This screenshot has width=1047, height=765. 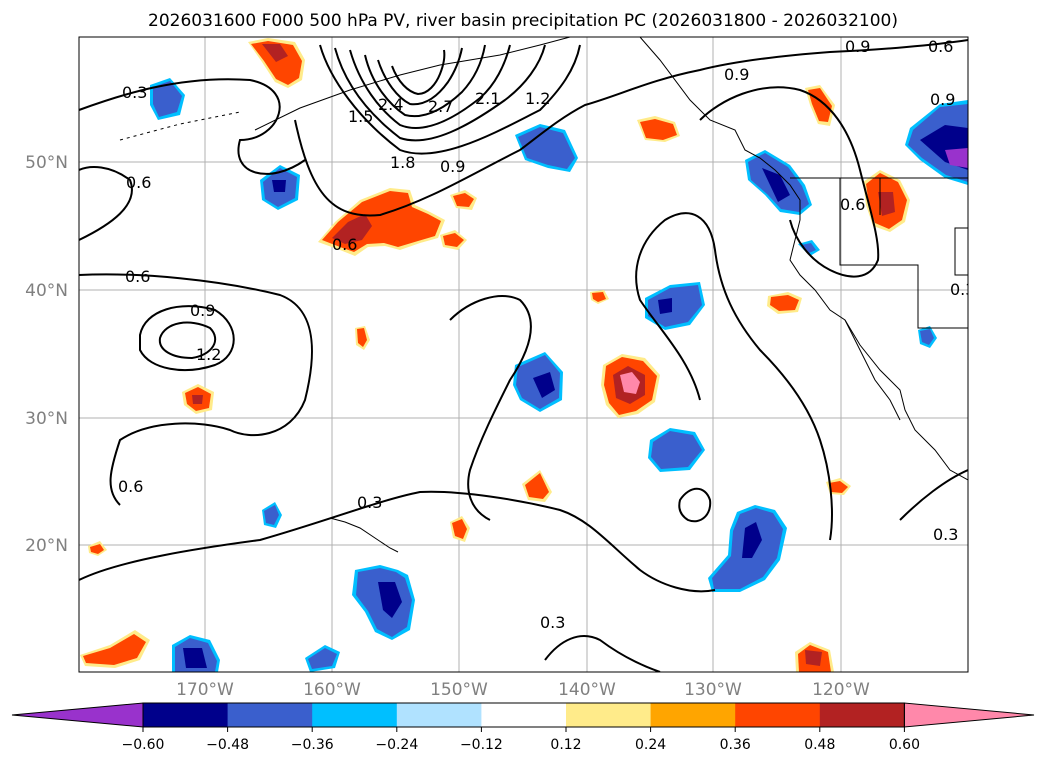 I want to click on contour-label-1.2-a: 1.2, so click(x=208, y=354).